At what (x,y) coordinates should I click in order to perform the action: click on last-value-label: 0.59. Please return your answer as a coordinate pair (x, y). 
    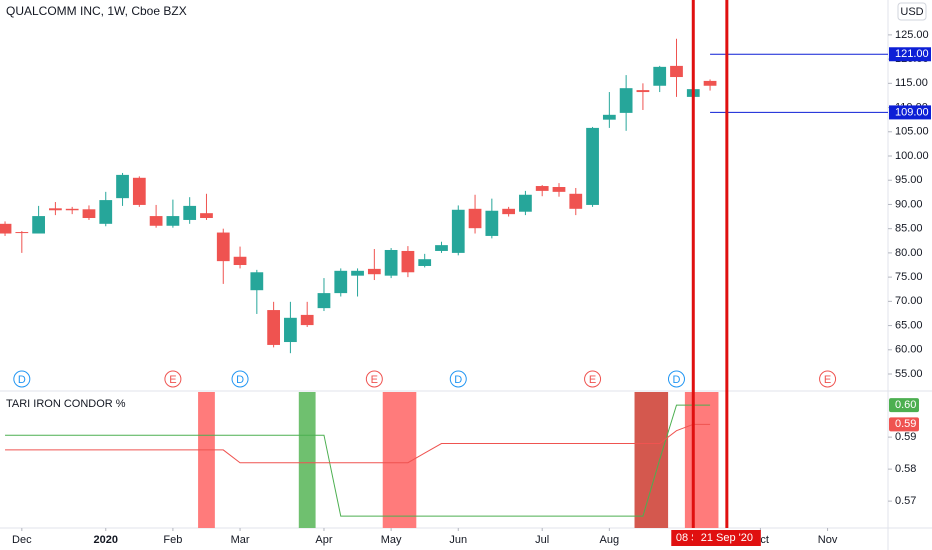
    Looking at the image, I should click on (905, 424).